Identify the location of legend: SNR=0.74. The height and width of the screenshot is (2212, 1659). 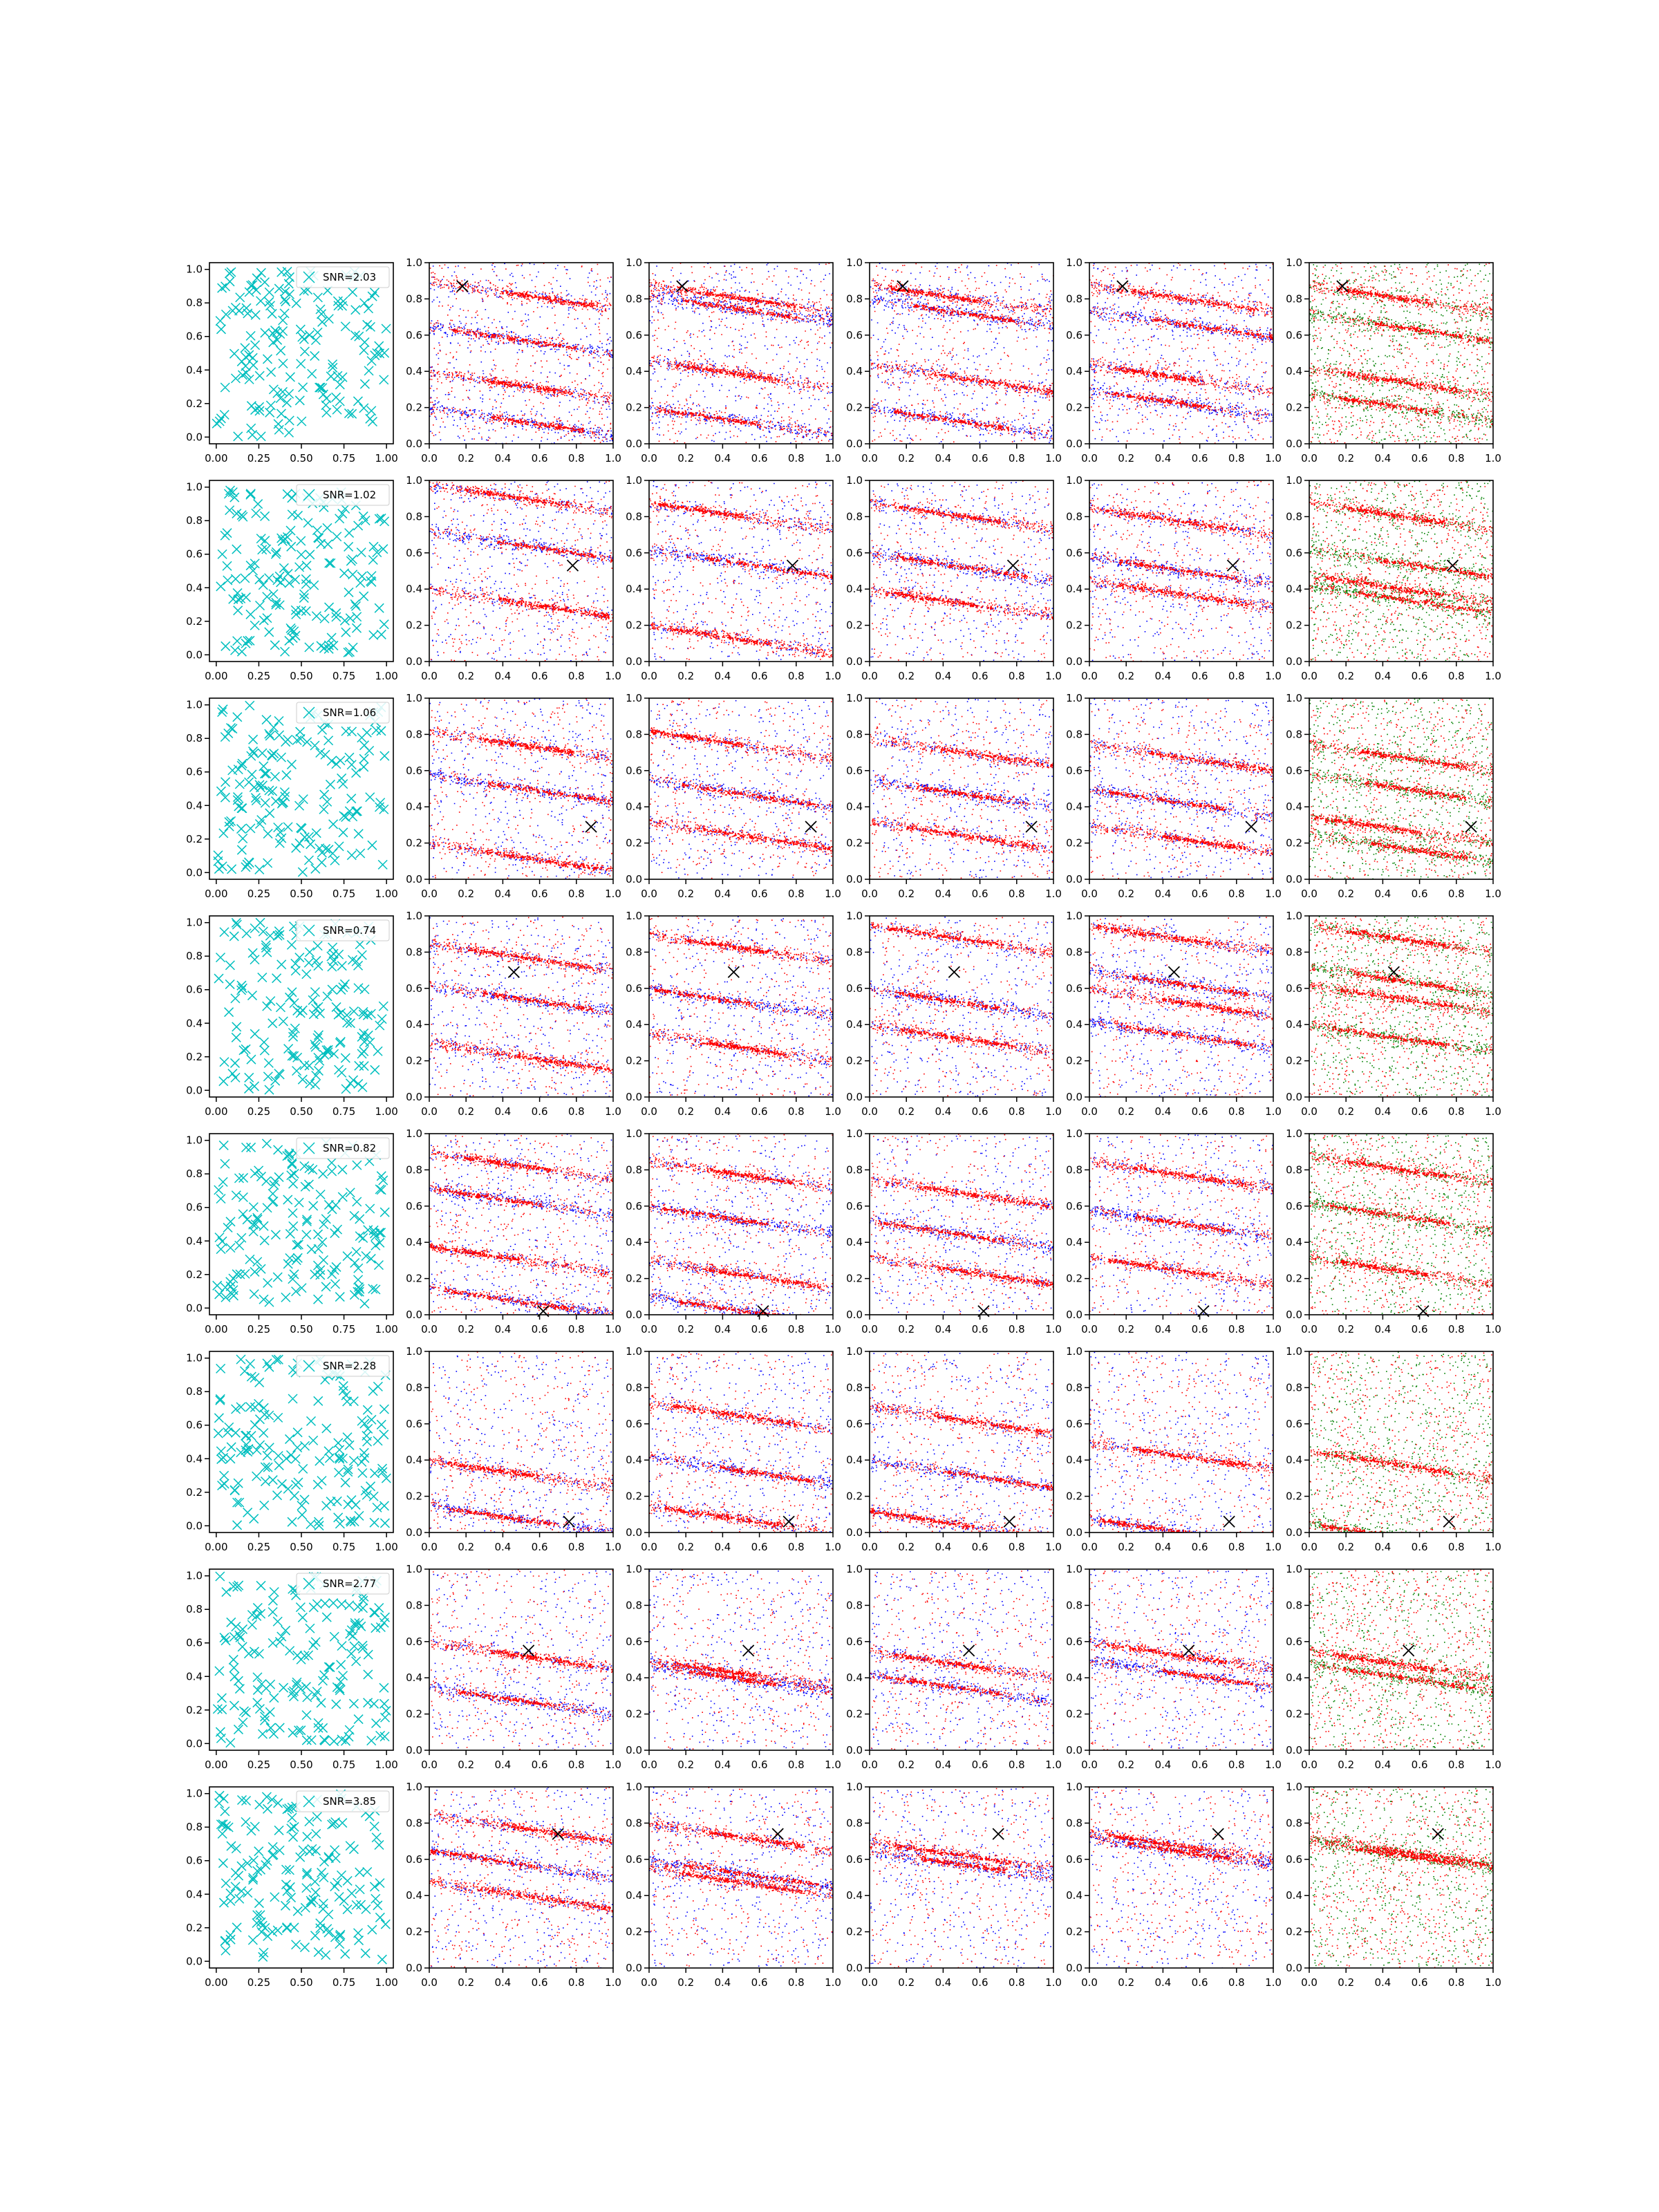
(343, 931).